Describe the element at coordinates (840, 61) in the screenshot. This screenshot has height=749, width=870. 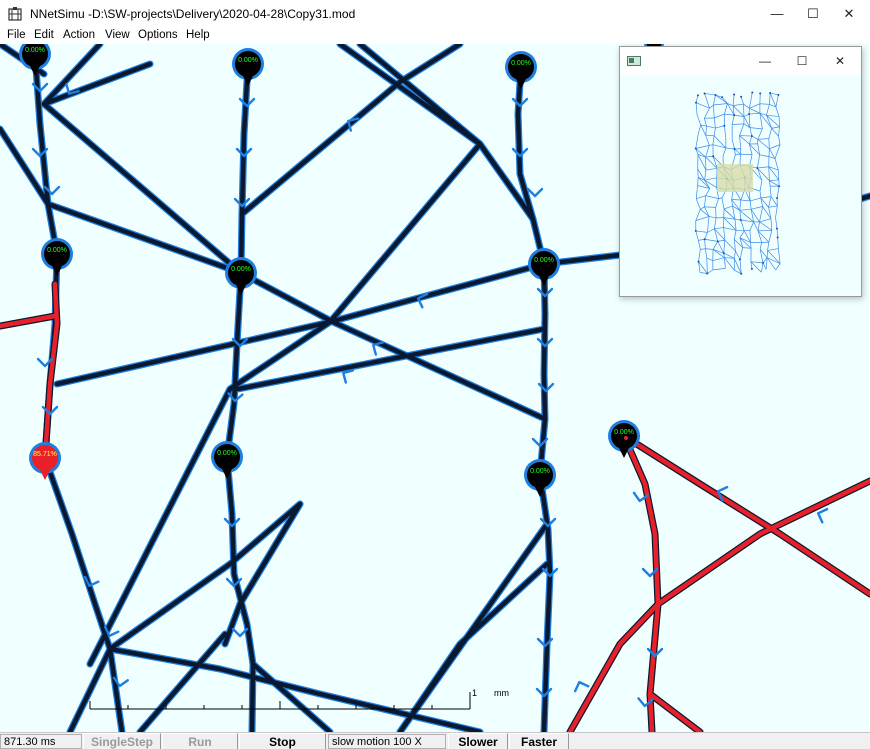
I see `overview-close-button: ✕` at that location.